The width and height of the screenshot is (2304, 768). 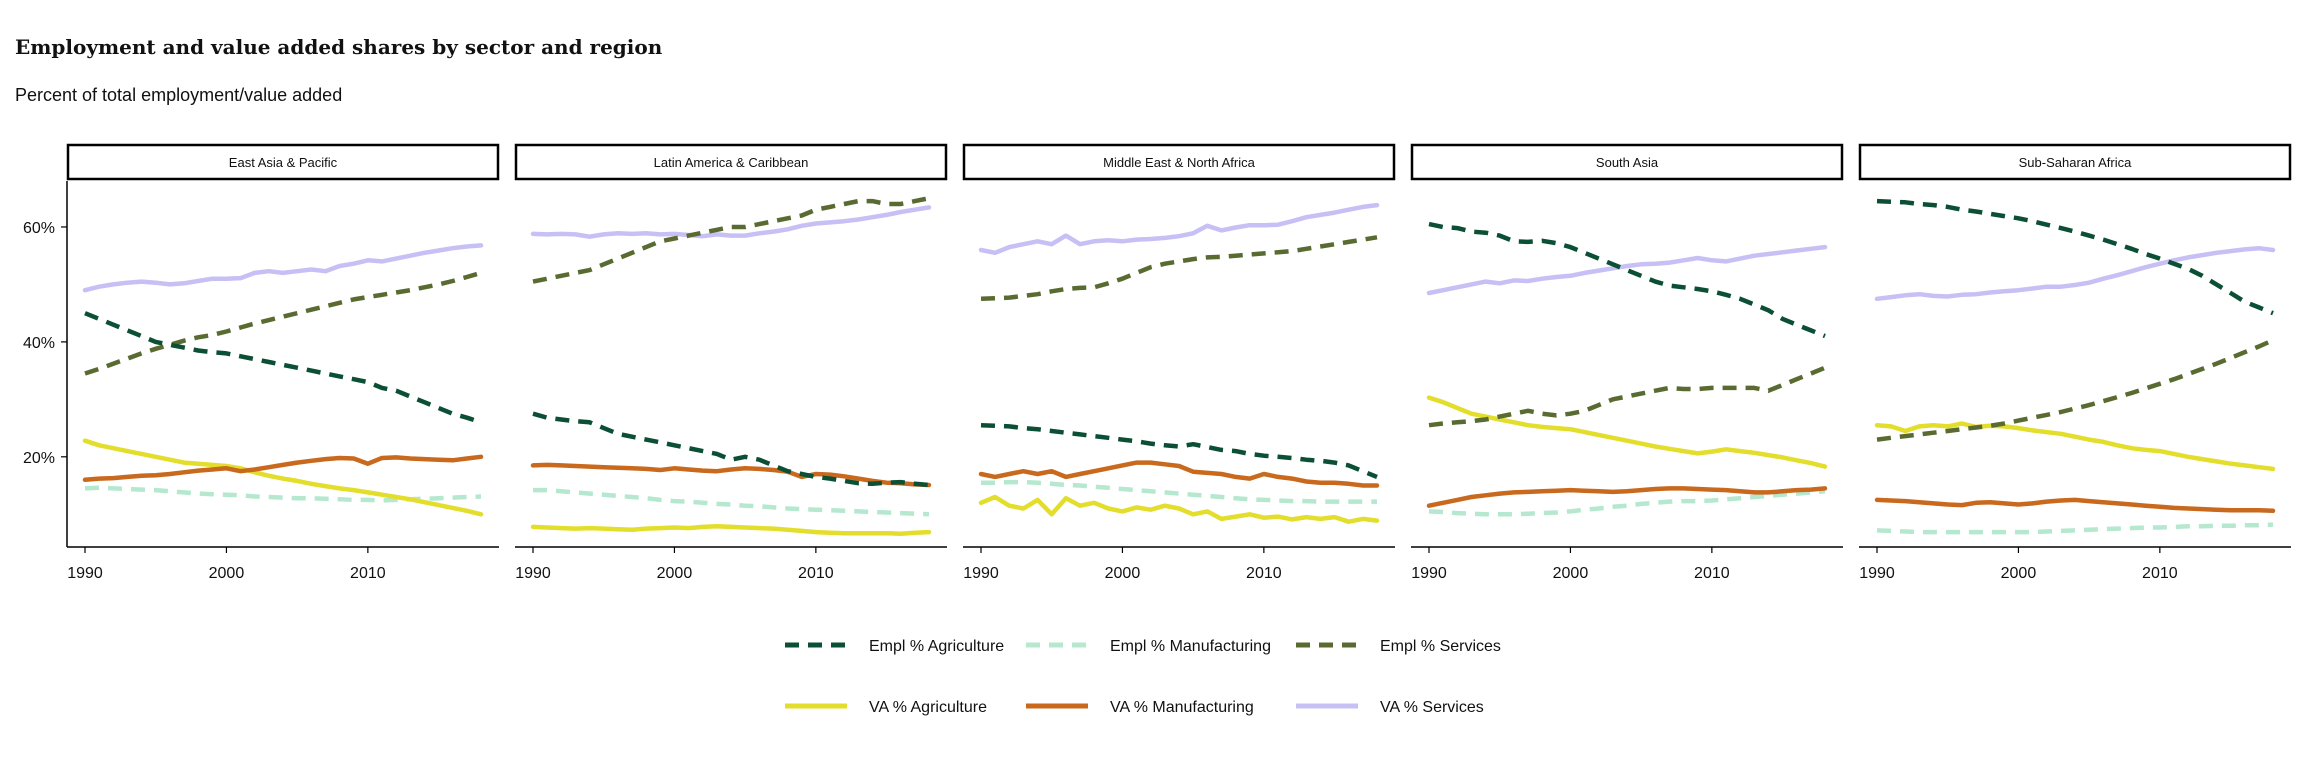 I want to click on legend-label: Empl % Services, so click(x=1440, y=646).